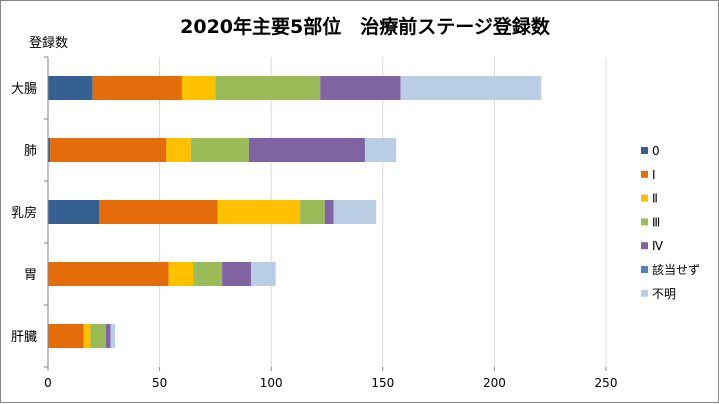 The width and height of the screenshot is (719, 404). What do you see at coordinates (48, 43) in the screenshot?
I see `axis-unit-label: 登録数` at bounding box center [48, 43].